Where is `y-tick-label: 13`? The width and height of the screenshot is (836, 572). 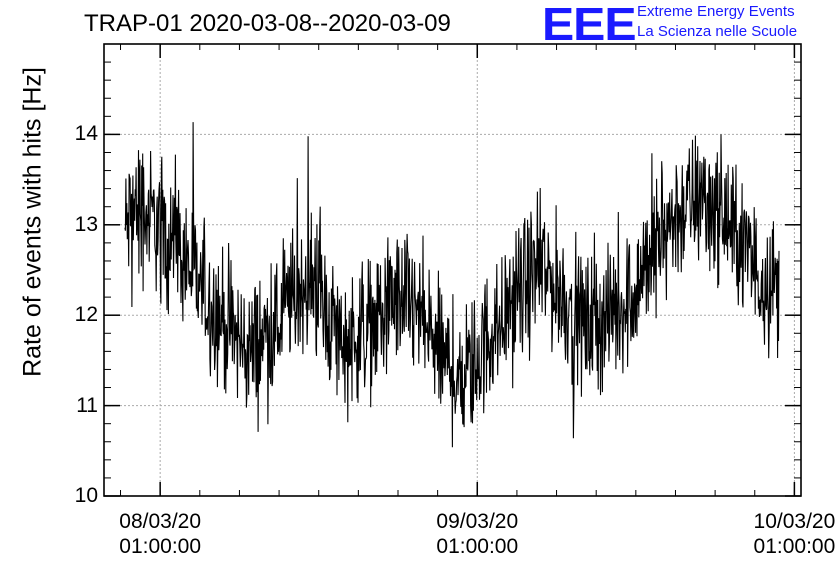
y-tick-label: 13 is located at coordinates (86, 224).